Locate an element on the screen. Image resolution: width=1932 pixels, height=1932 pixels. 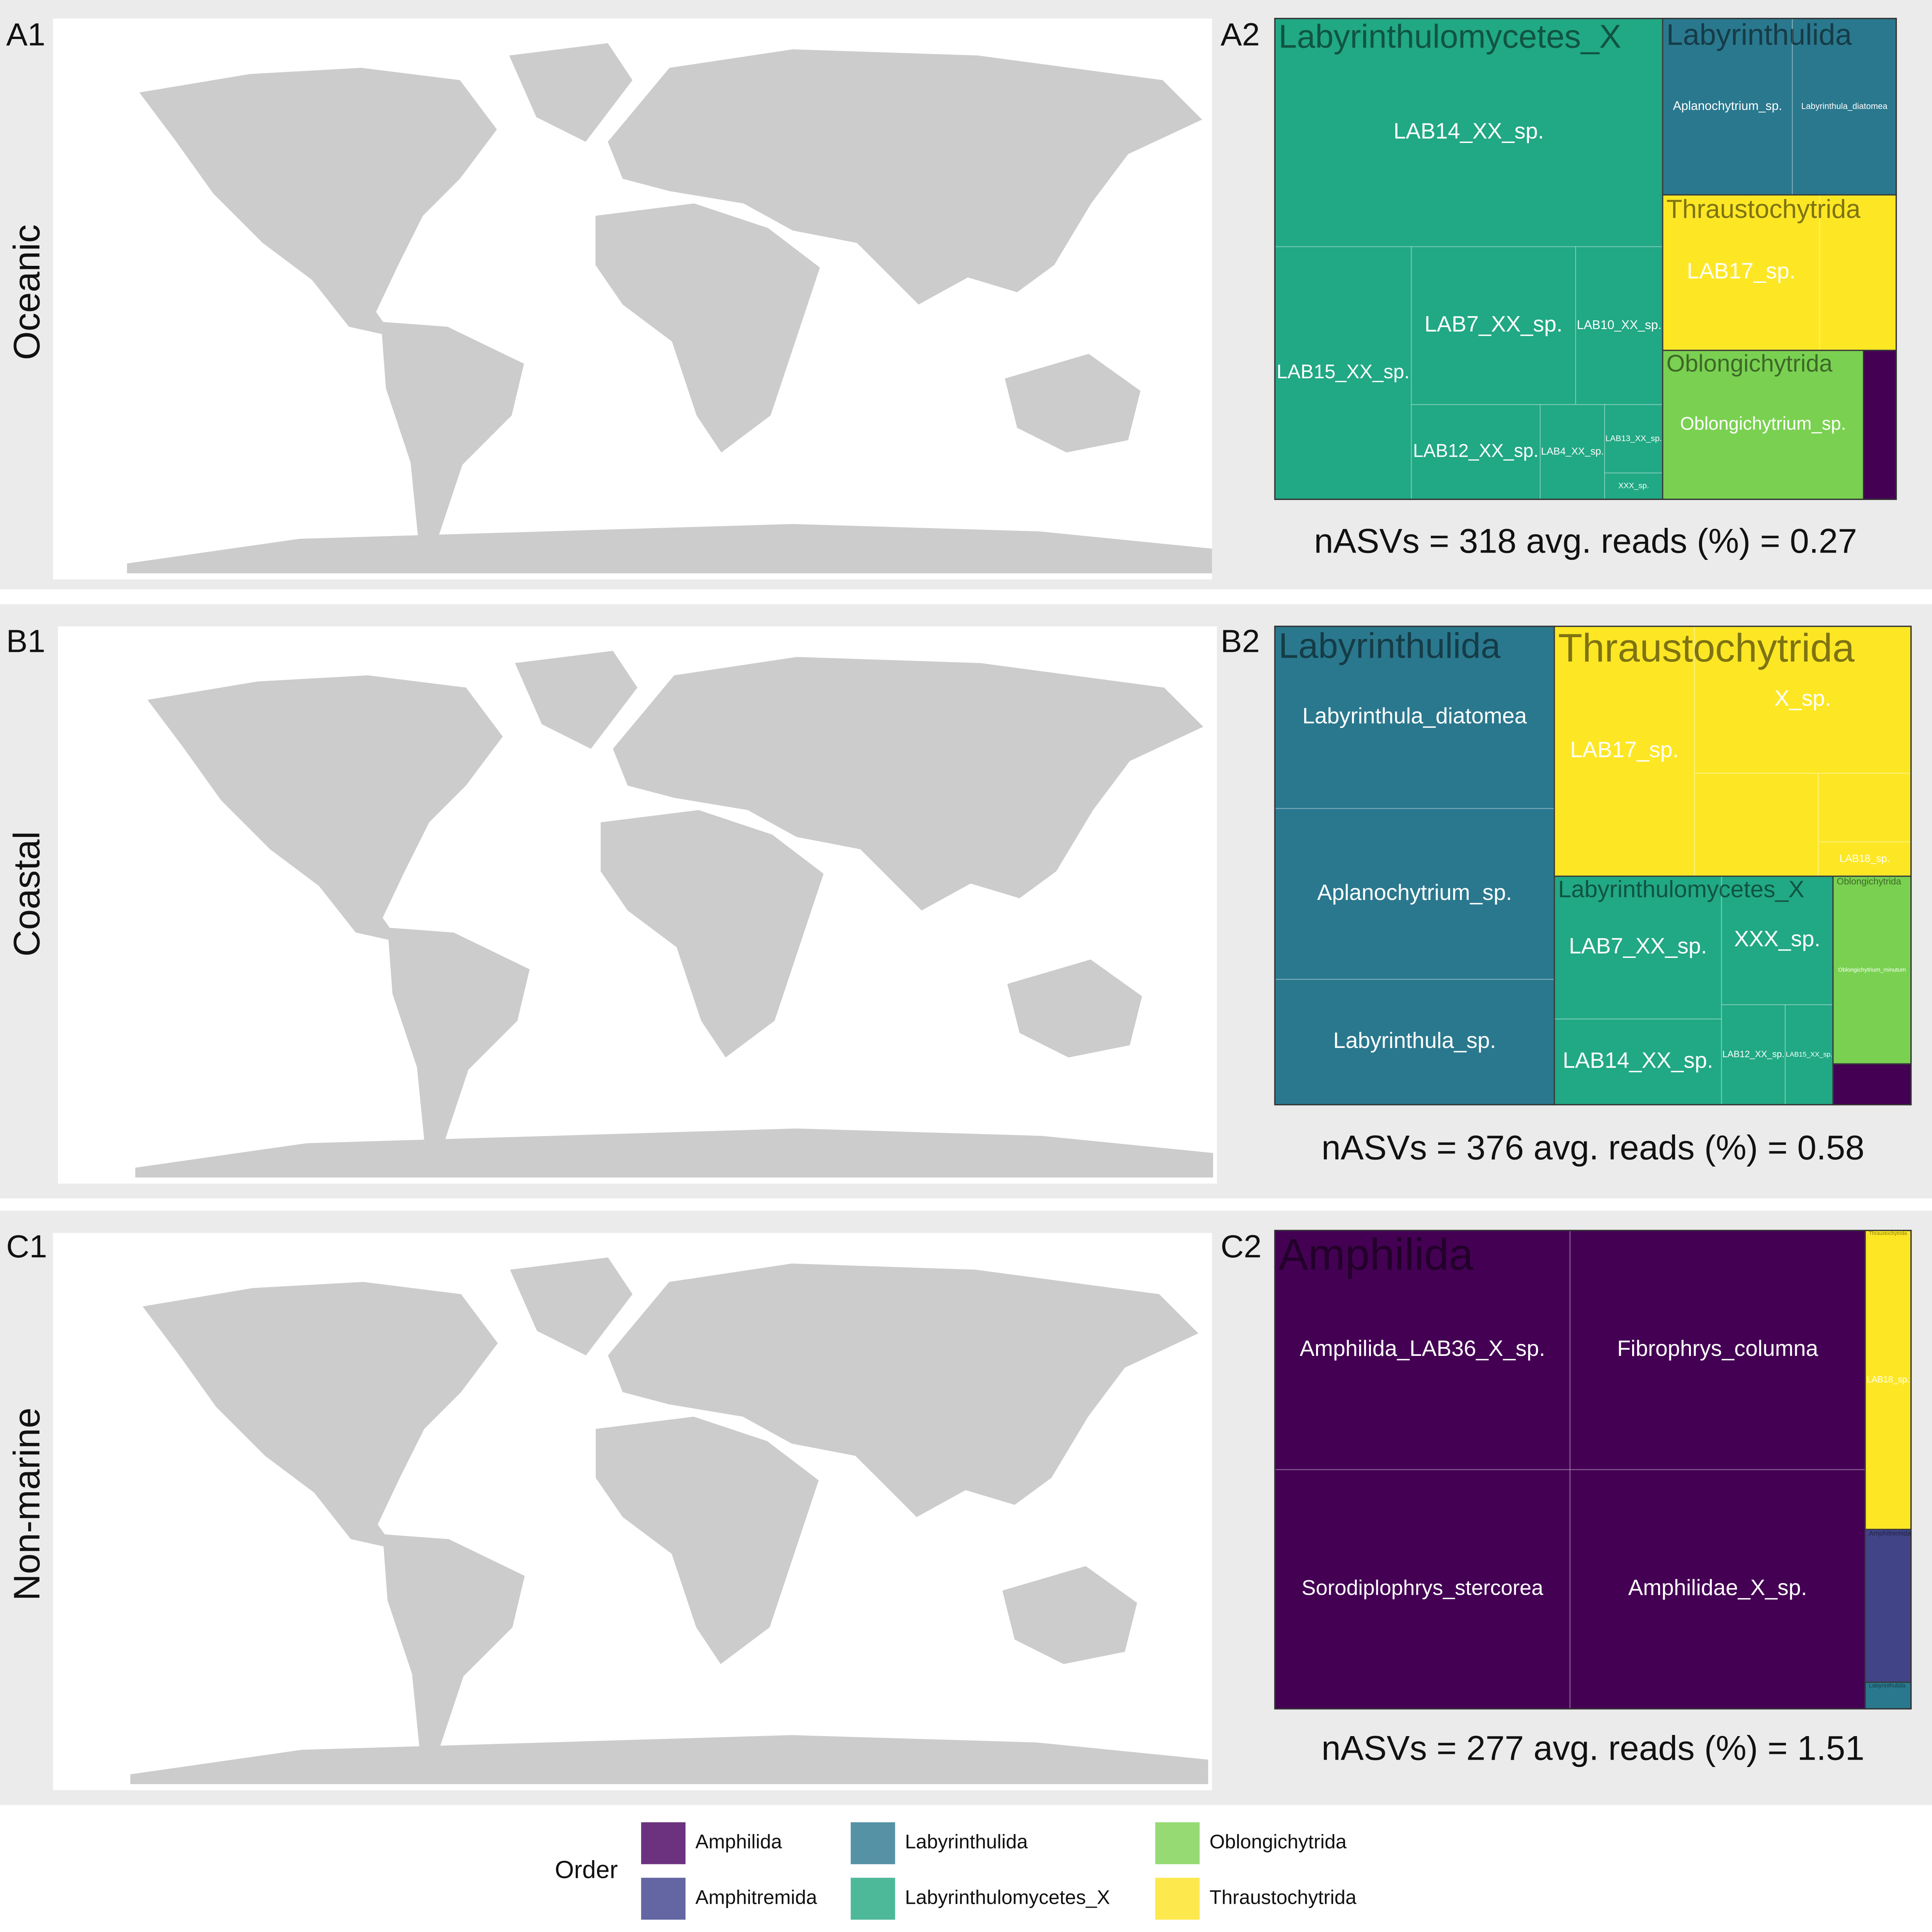
row-label: Oceanic is located at coordinates (27, 292).